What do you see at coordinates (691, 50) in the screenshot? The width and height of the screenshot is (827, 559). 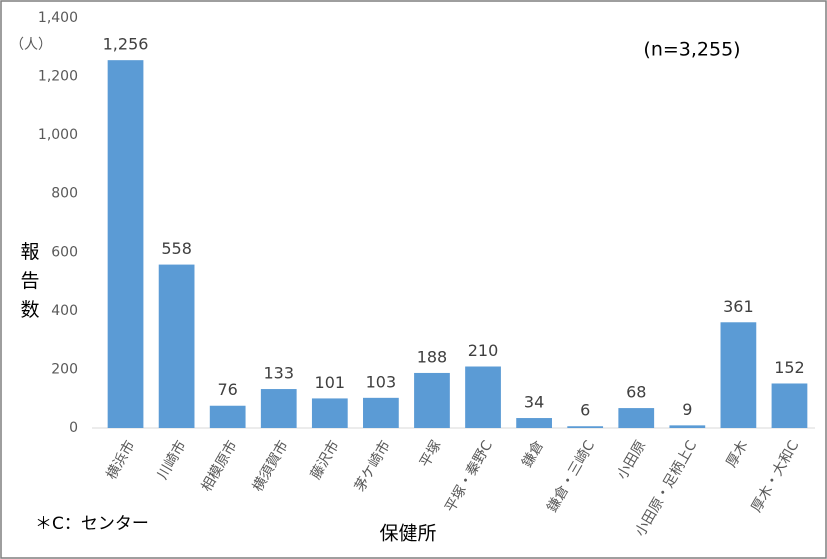 I see `annotation: (n=3,255)` at bounding box center [691, 50].